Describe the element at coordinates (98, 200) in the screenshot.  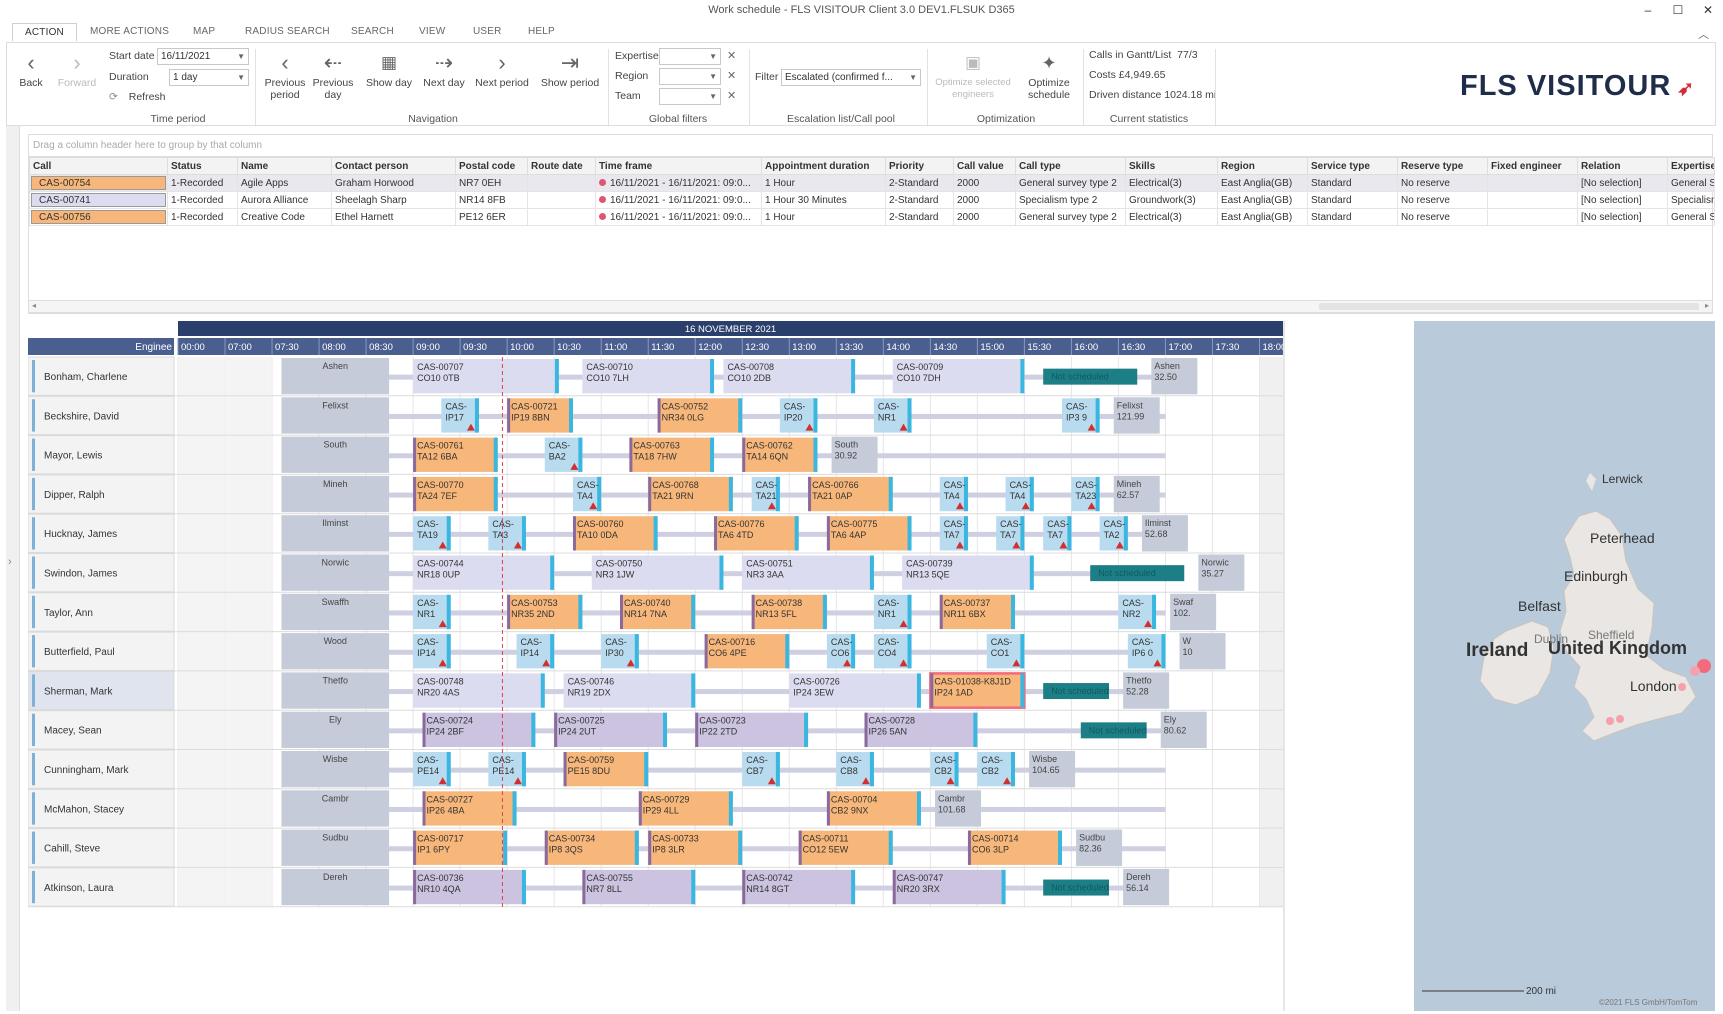
I see `call-id-chip: CAS-00741` at that location.